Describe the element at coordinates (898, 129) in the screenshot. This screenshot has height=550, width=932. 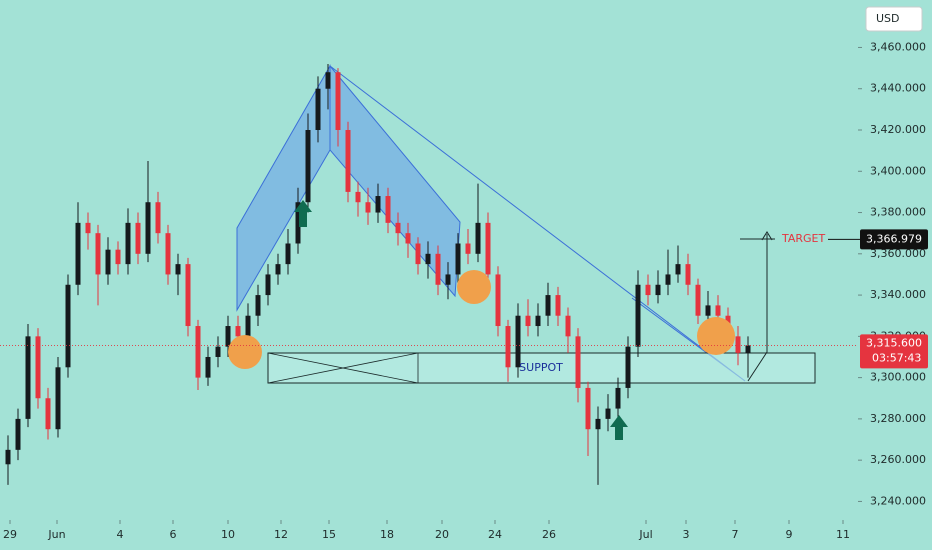
I see `y-tick-label: 3,420.000` at that location.